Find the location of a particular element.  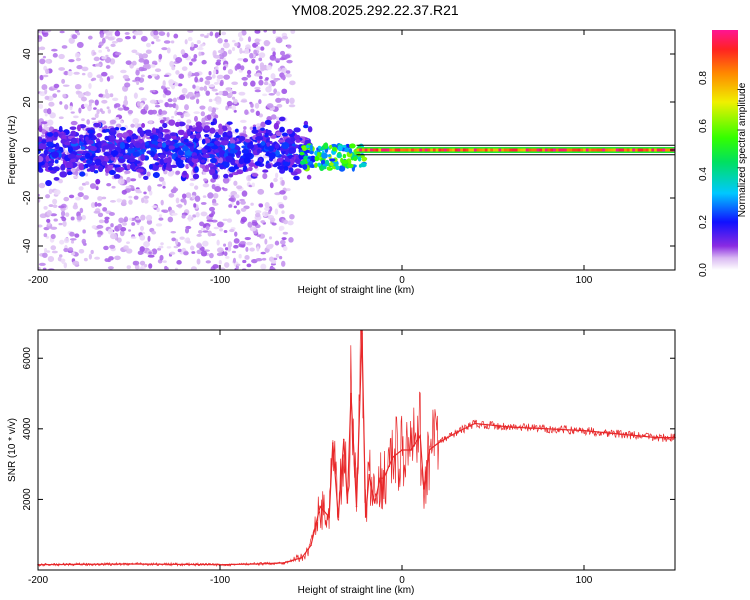

spectrogram-y-label: Frequency (Hz) is located at coordinates (12, 150).